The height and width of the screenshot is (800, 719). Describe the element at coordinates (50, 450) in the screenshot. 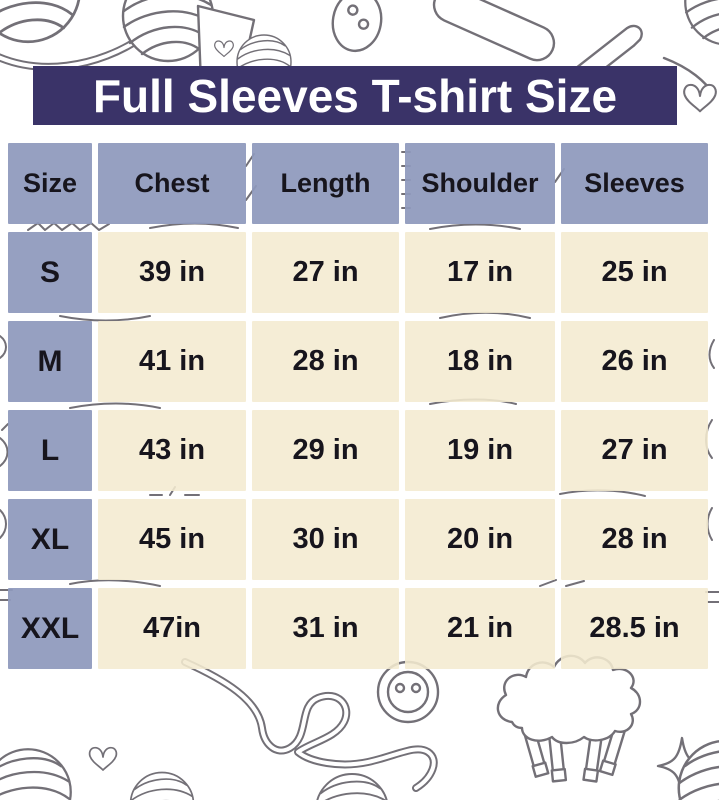

I see `cell-l-size: L` at that location.